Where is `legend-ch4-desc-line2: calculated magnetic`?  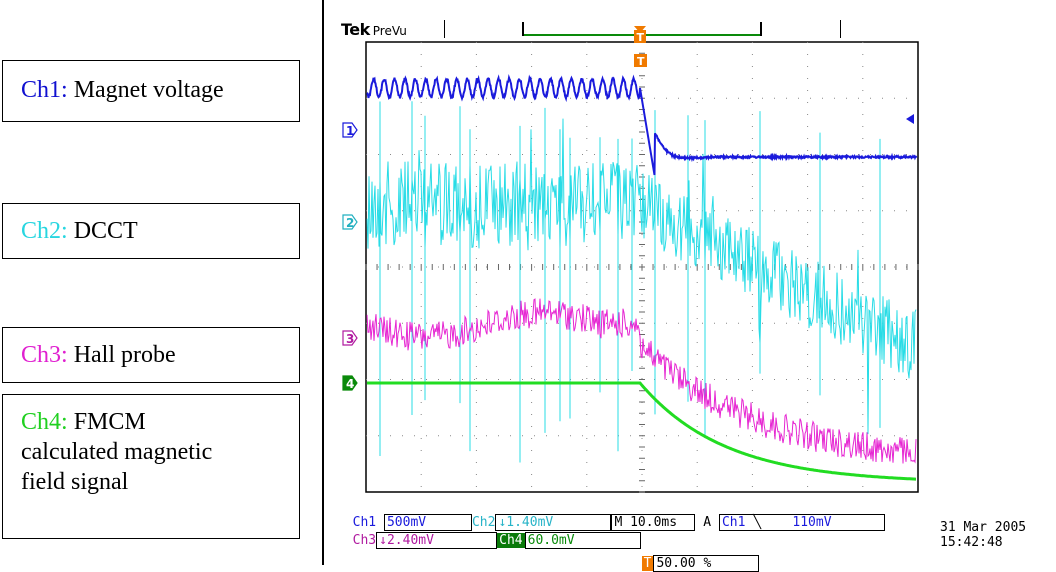
legend-ch4-desc-line2: calculated magnetic is located at coordinates (117, 452).